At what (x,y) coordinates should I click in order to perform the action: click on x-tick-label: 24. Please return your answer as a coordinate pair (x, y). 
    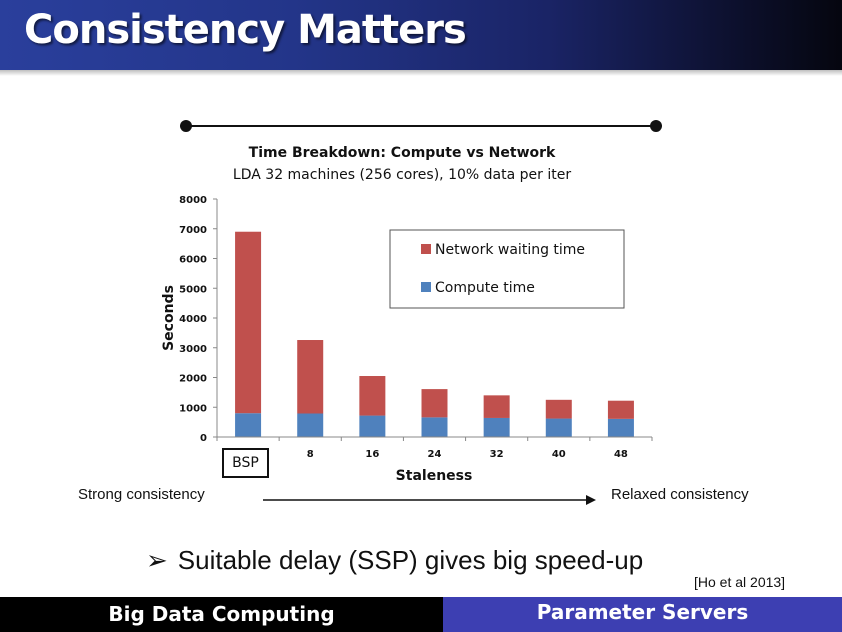
    Looking at the image, I should click on (435, 454).